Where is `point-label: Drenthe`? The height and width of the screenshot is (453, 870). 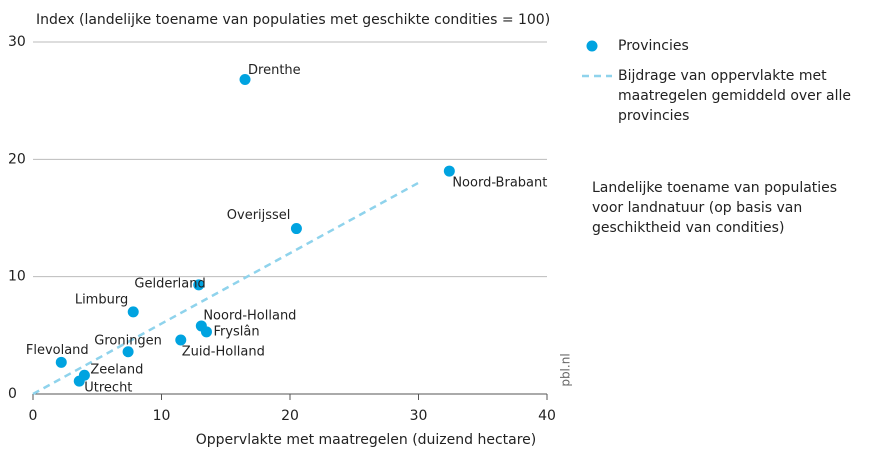
point-label: Drenthe is located at coordinates (274, 70).